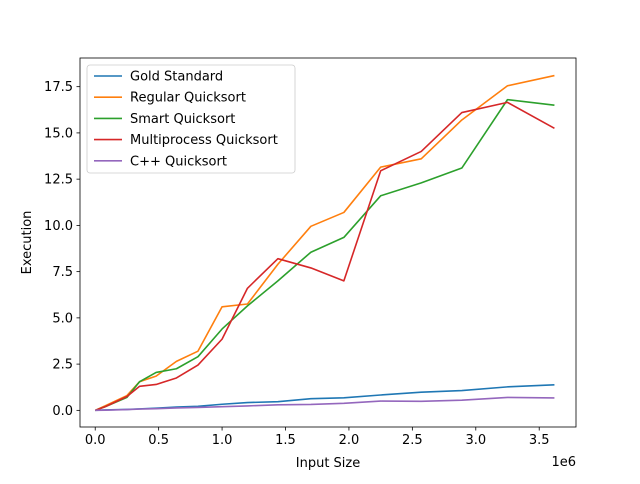 Image resolution: width=640 pixels, height=484 pixels. What do you see at coordinates (188, 98) in the screenshot?
I see `legend-label-regular-quicksort: Regular Quicksort` at bounding box center [188, 98].